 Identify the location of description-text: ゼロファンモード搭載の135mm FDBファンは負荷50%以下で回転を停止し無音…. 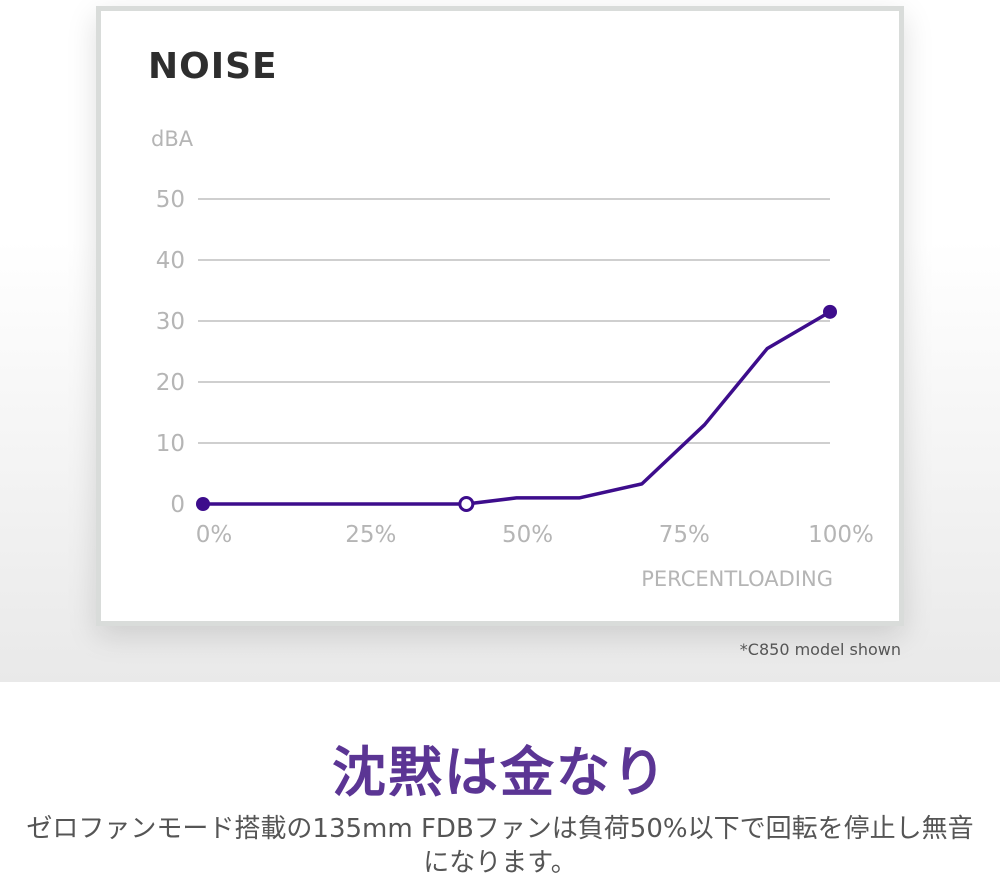
(500, 846).